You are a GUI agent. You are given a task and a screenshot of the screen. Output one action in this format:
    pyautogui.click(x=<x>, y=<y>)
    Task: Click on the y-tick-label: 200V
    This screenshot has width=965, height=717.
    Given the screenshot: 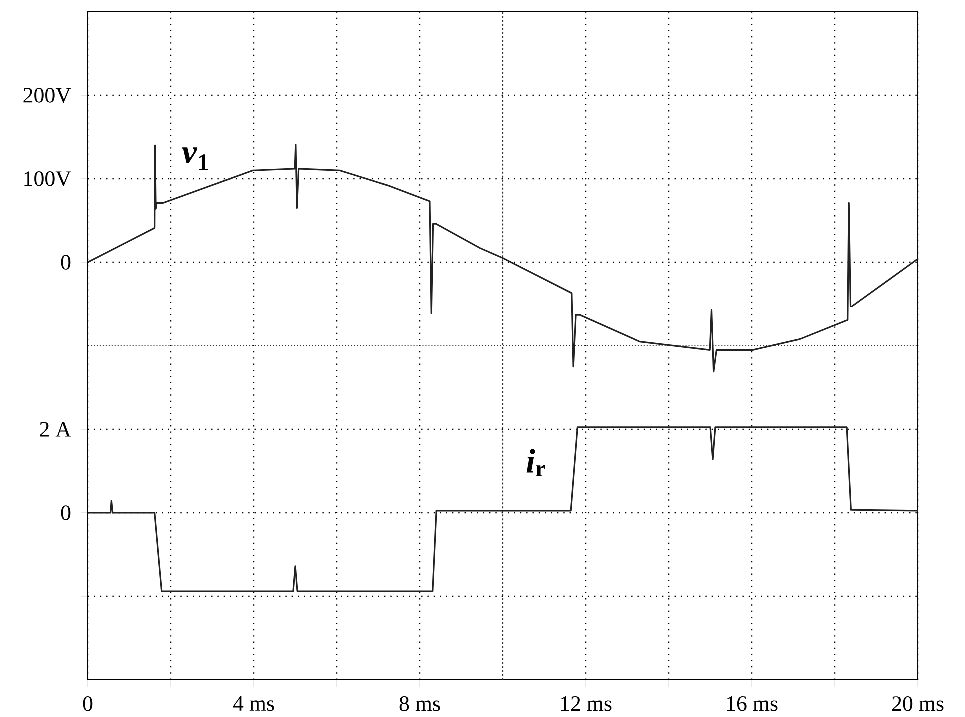 What is the action you would take?
    pyautogui.click(x=48, y=95)
    